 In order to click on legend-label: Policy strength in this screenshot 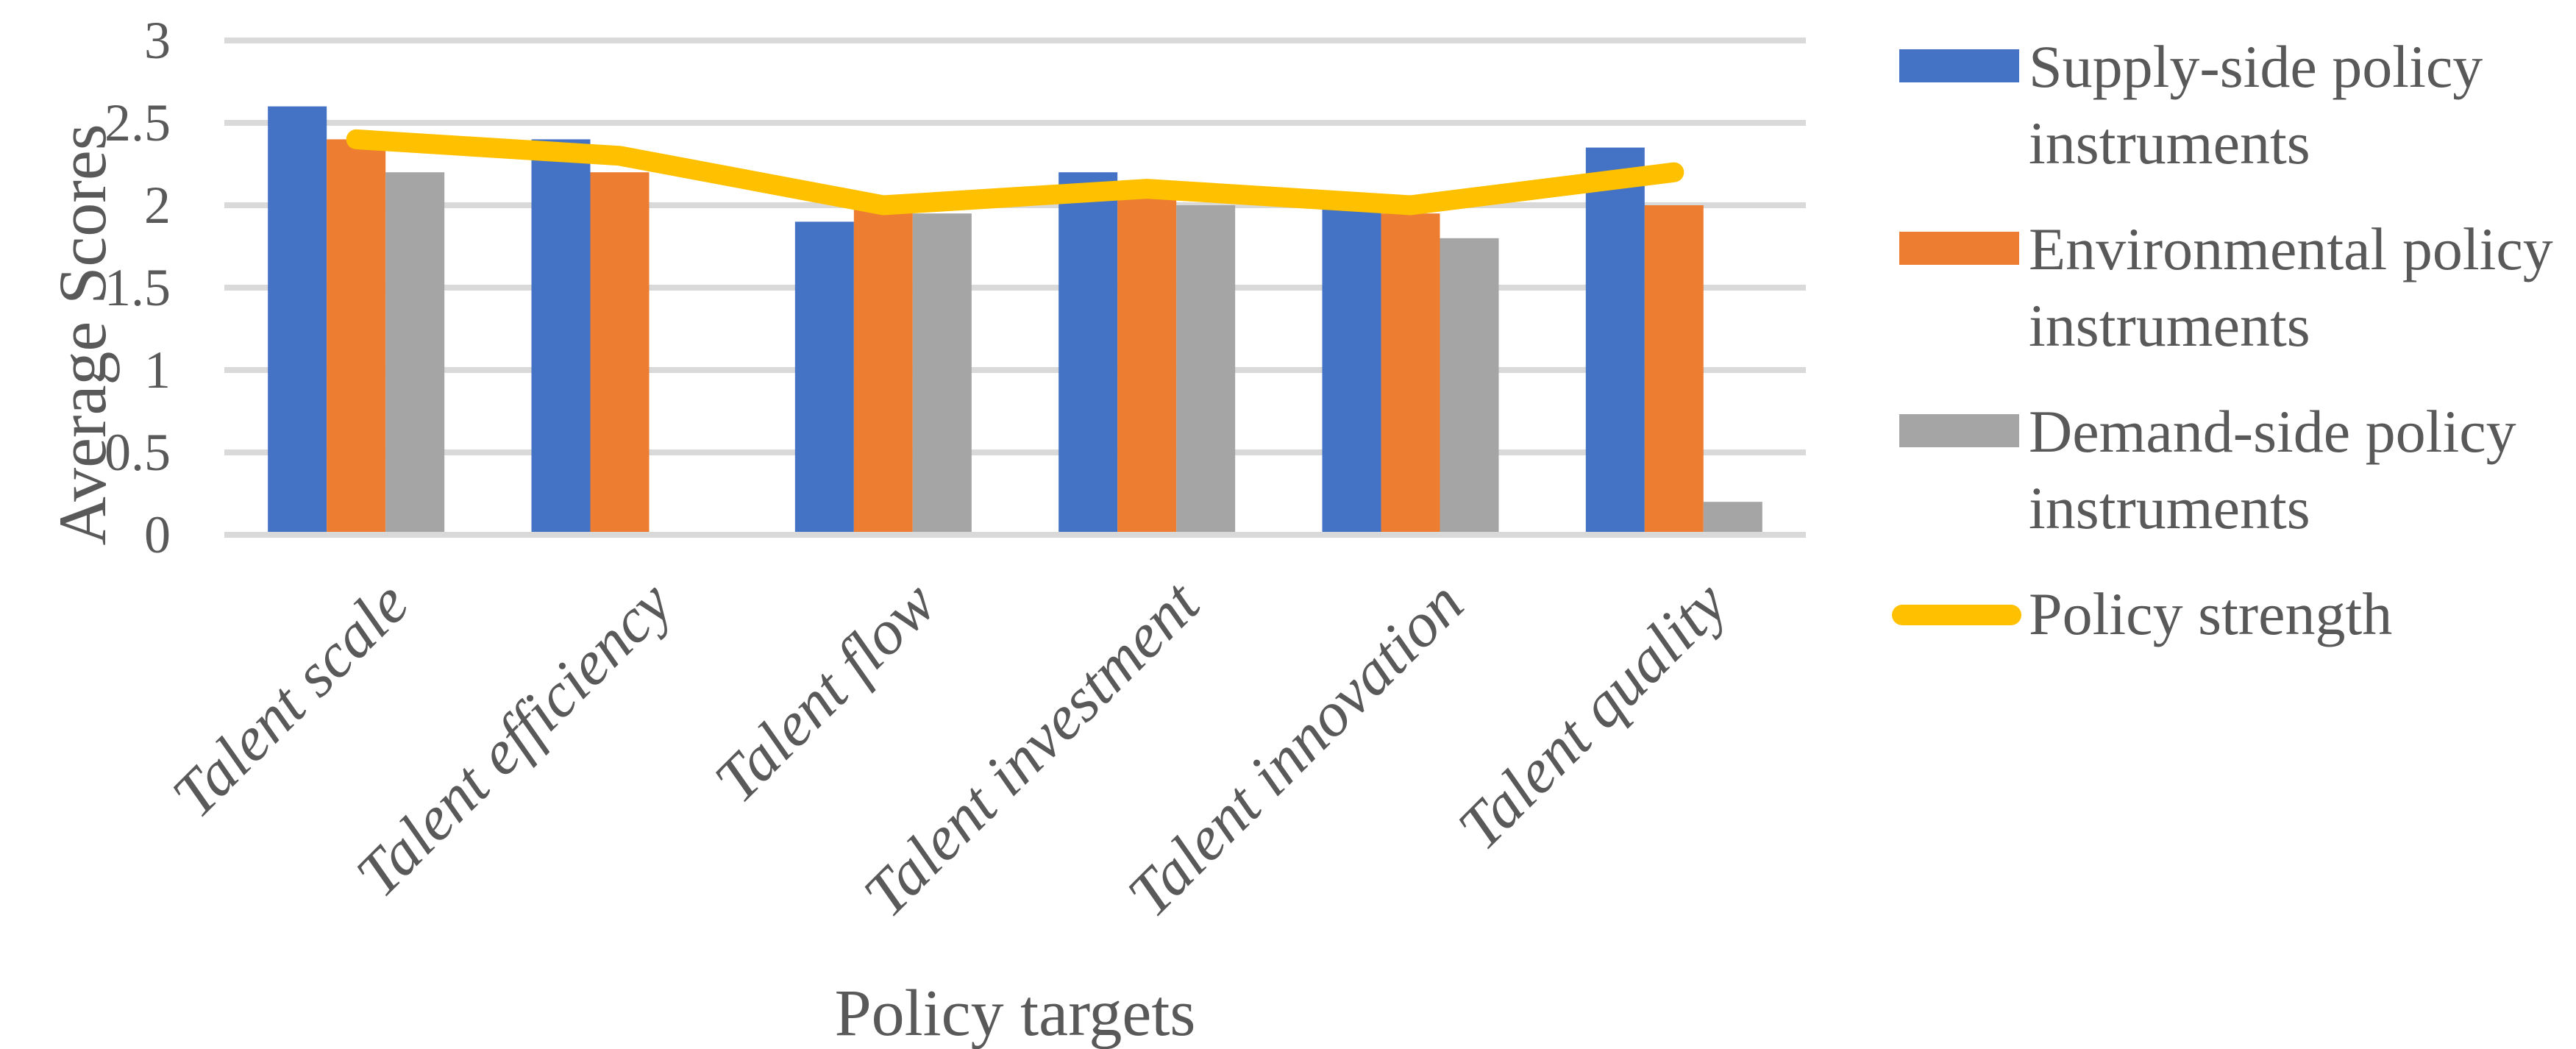, I will do `click(2211, 613)`.